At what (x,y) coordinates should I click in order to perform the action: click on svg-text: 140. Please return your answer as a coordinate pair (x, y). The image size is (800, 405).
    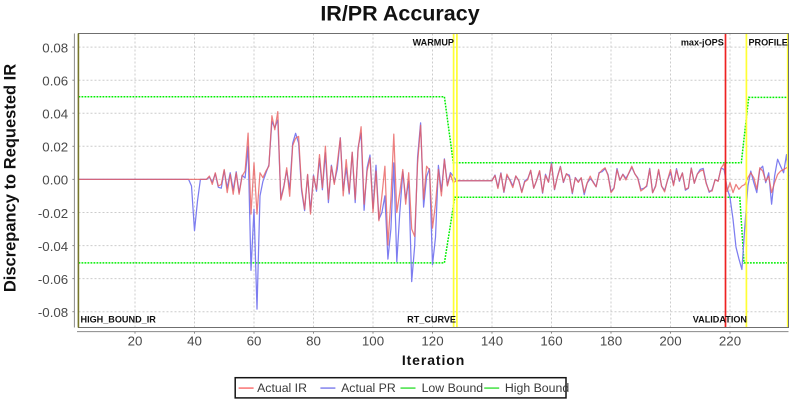
    Looking at the image, I should click on (492, 341).